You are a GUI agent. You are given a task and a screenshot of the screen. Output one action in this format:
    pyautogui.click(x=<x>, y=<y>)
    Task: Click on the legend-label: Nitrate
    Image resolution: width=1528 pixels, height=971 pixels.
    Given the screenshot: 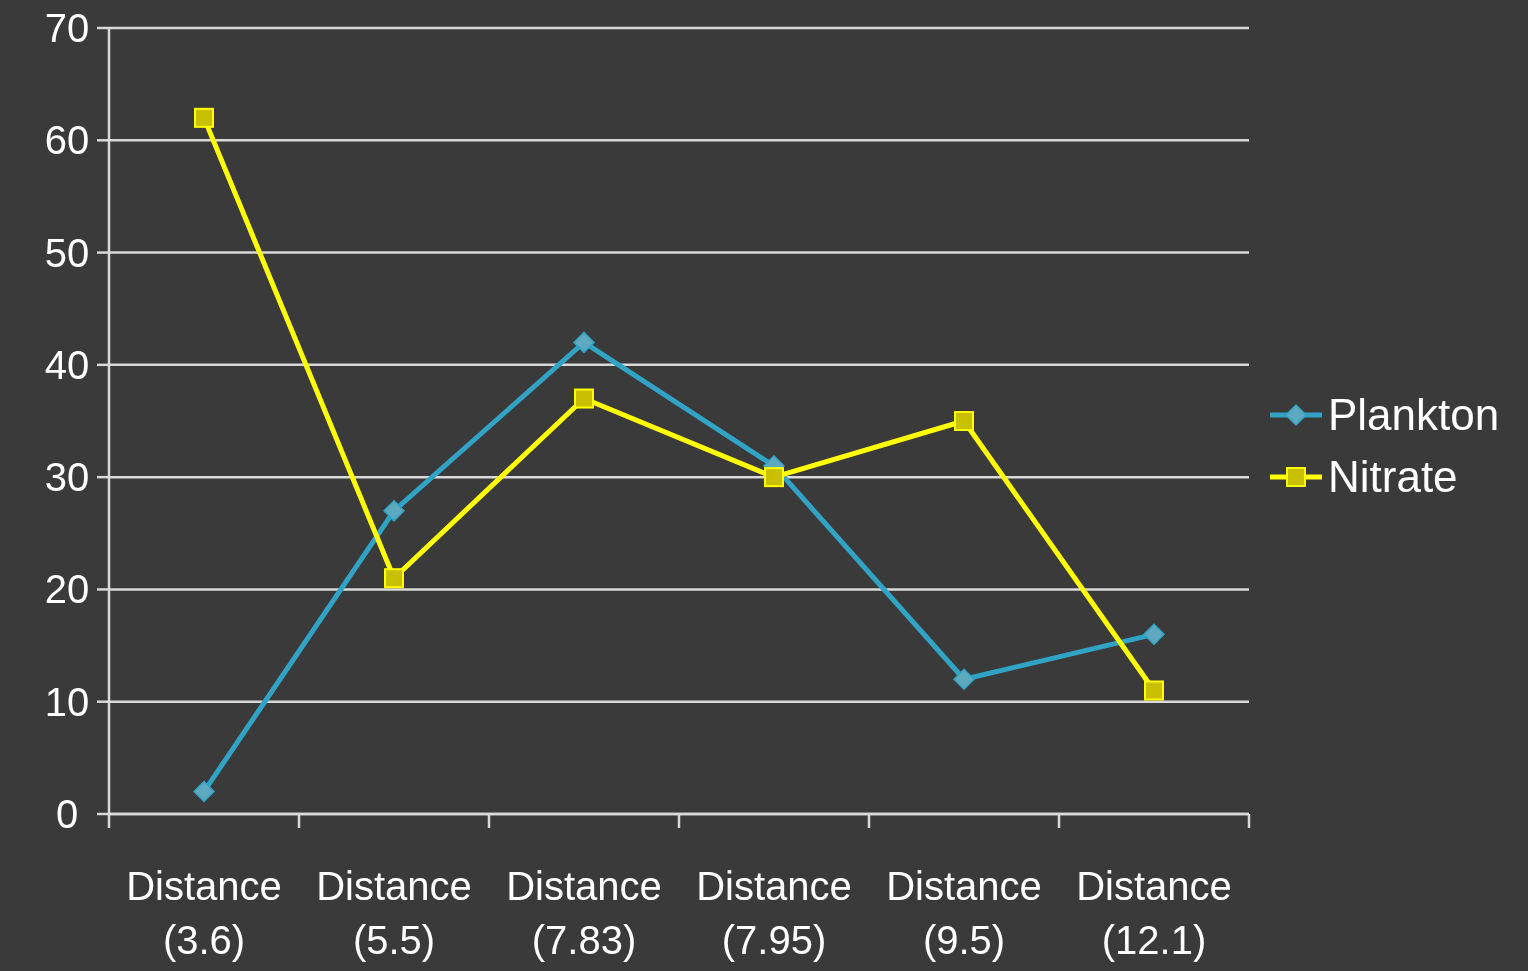 What is the action you would take?
    pyautogui.click(x=1393, y=477)
    